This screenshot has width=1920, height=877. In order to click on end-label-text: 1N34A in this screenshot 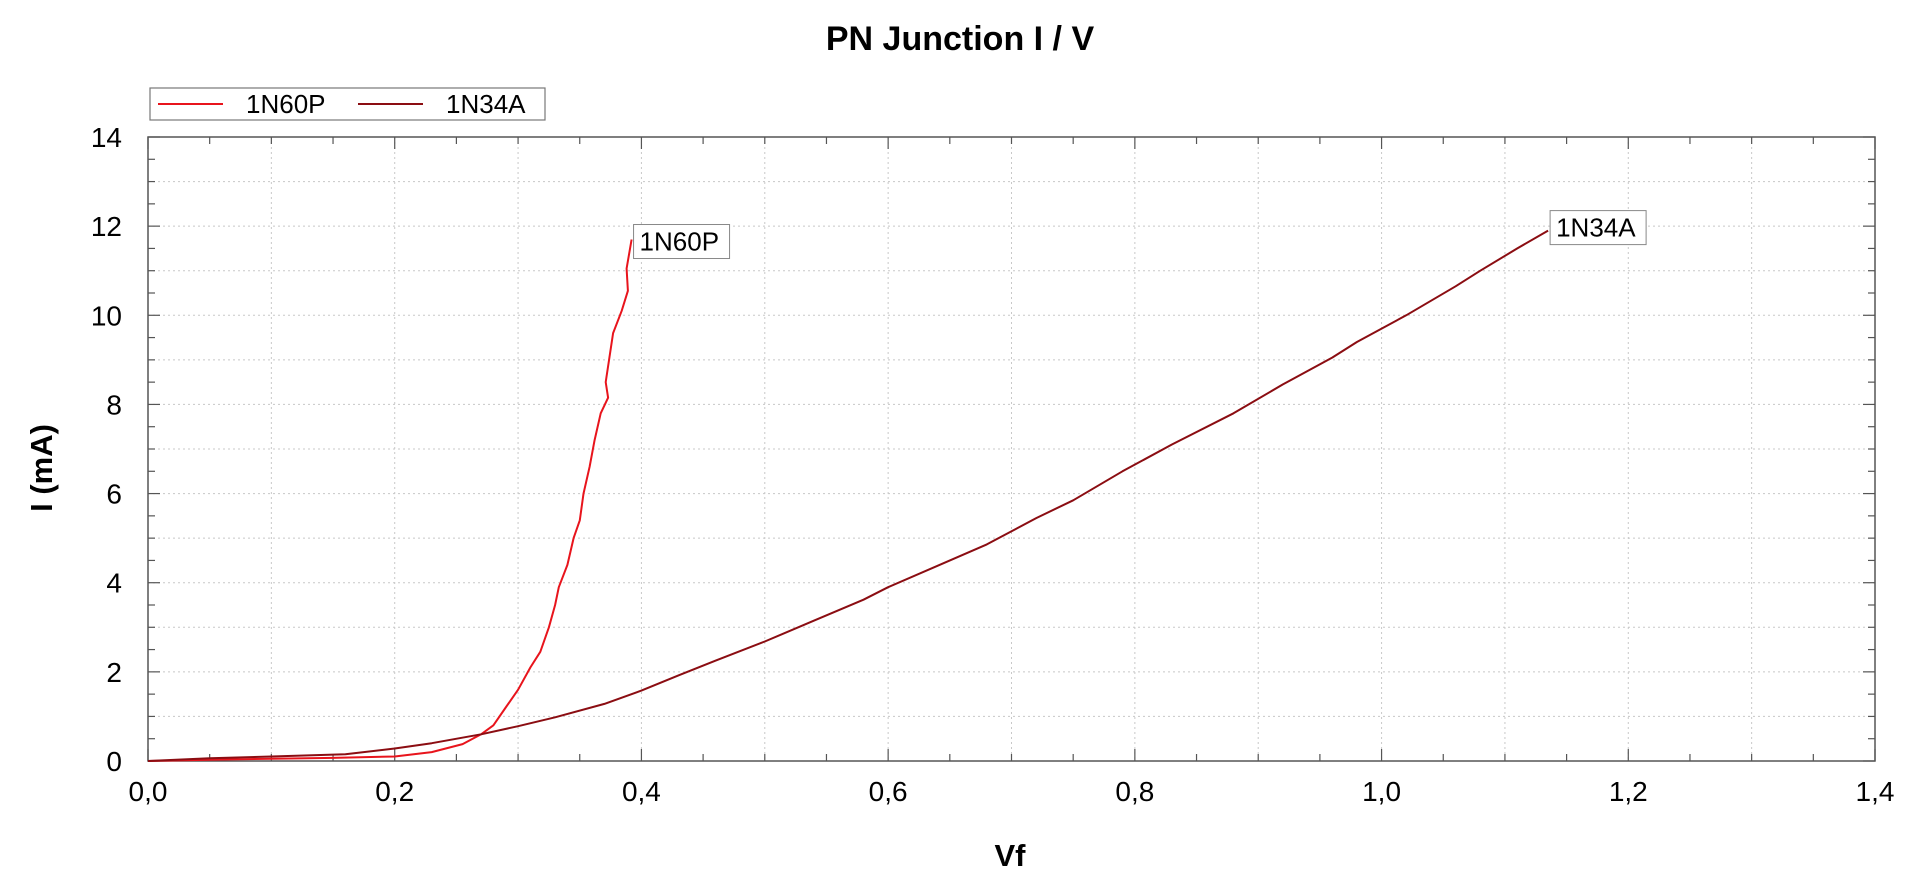, I will do `click(1596, 228)`.